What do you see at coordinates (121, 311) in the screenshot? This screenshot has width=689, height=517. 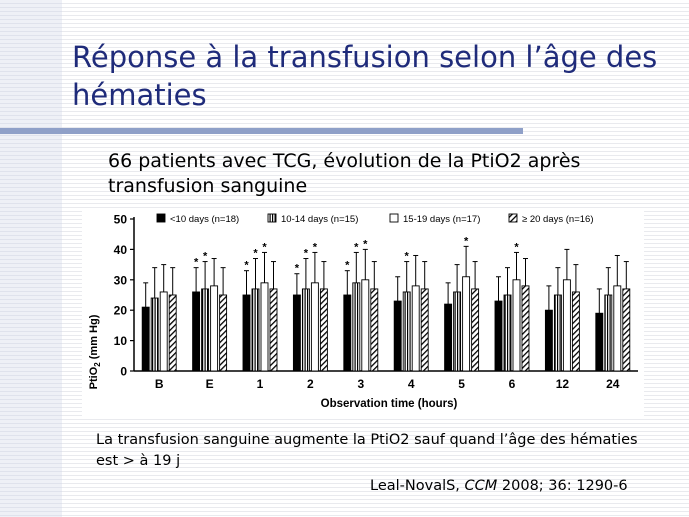 I see `y-tick-label: 20` at bounding box center [121, 311].